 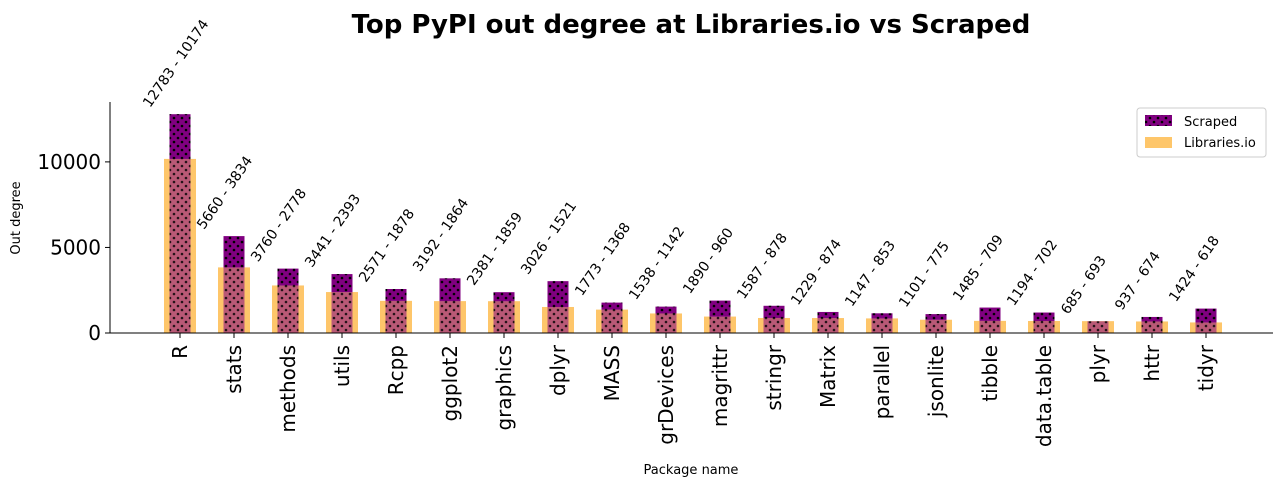 What do you see at coordinates (666, 395) in the screenshot?
I see `x-tick-label-grdevices: grDevices` at bounding box center [666, 395].